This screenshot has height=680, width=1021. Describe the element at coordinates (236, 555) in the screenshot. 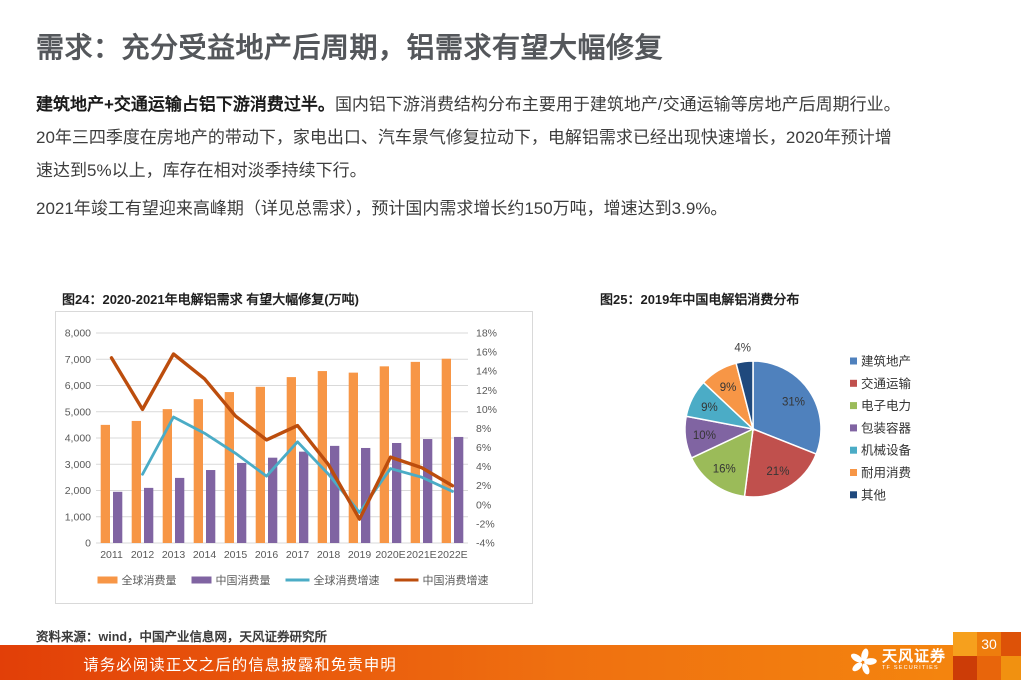

I see `svg-text: 2015` at that location.